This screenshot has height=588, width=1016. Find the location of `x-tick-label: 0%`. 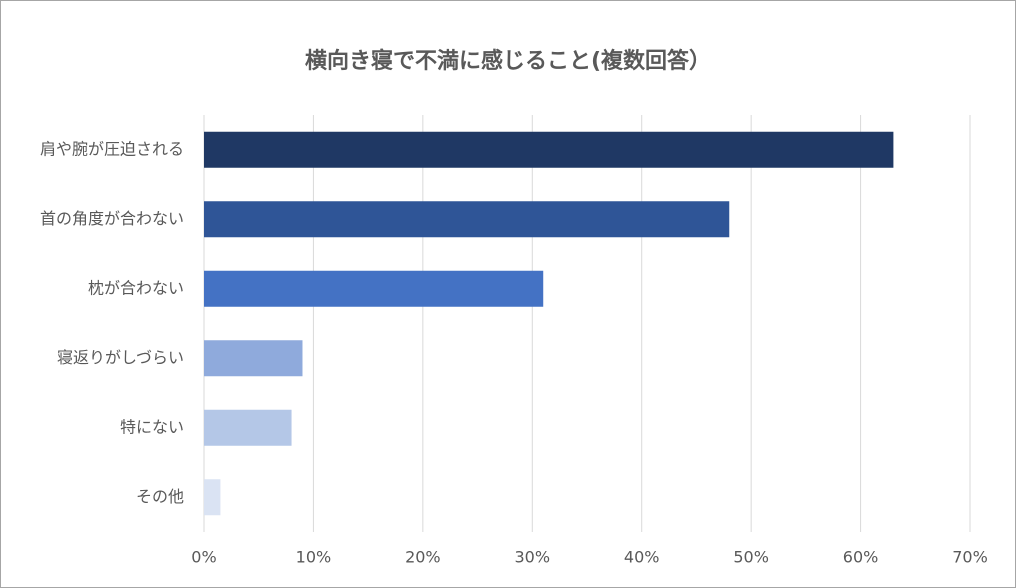

x-tick-label: 0% is located at coordinates (203, 557).